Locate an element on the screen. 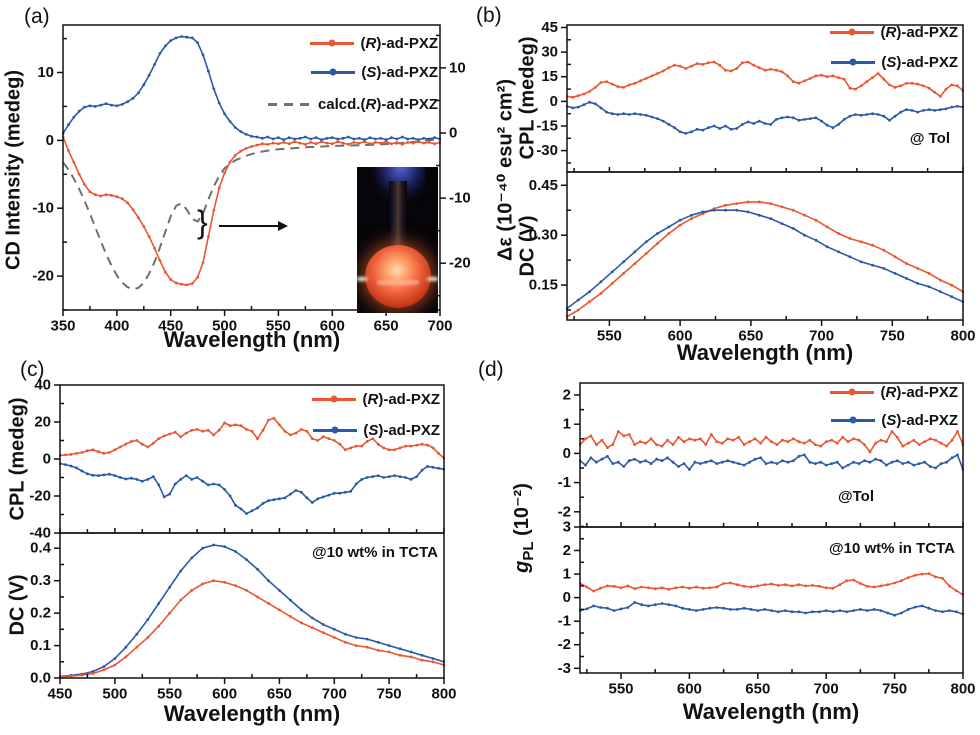  markers-c-dc-R is located at coordinates (252, 629).